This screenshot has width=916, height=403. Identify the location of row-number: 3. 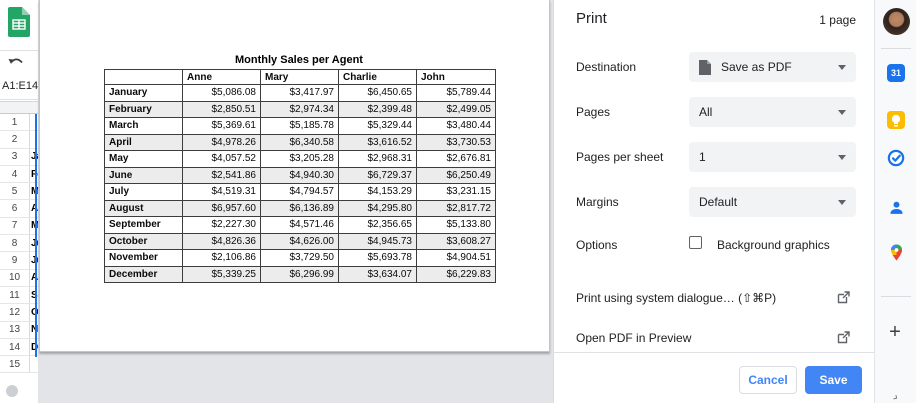
(15, 156).